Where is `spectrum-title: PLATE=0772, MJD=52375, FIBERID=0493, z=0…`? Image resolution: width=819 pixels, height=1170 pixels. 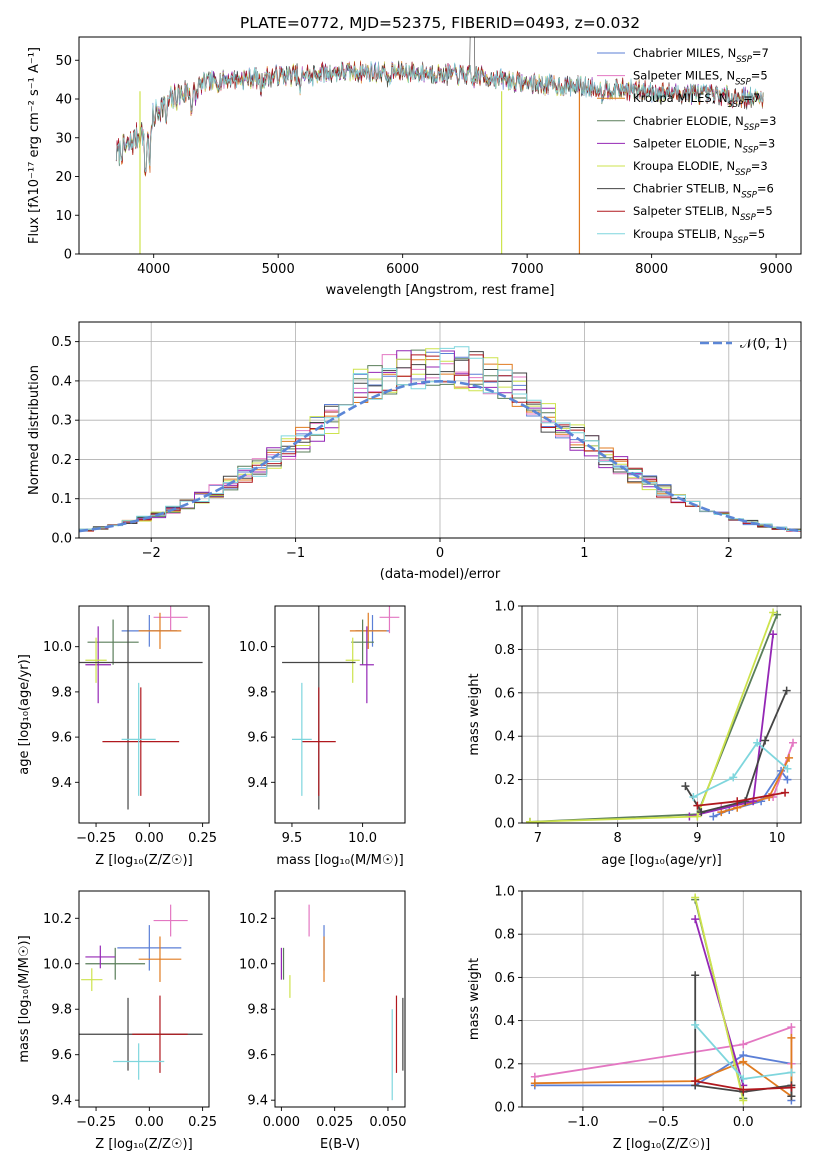 spectrum-title: PLATE=0772, MJD=52375, FIBERID=0493, z=0… is located at coordinates (440, 23).